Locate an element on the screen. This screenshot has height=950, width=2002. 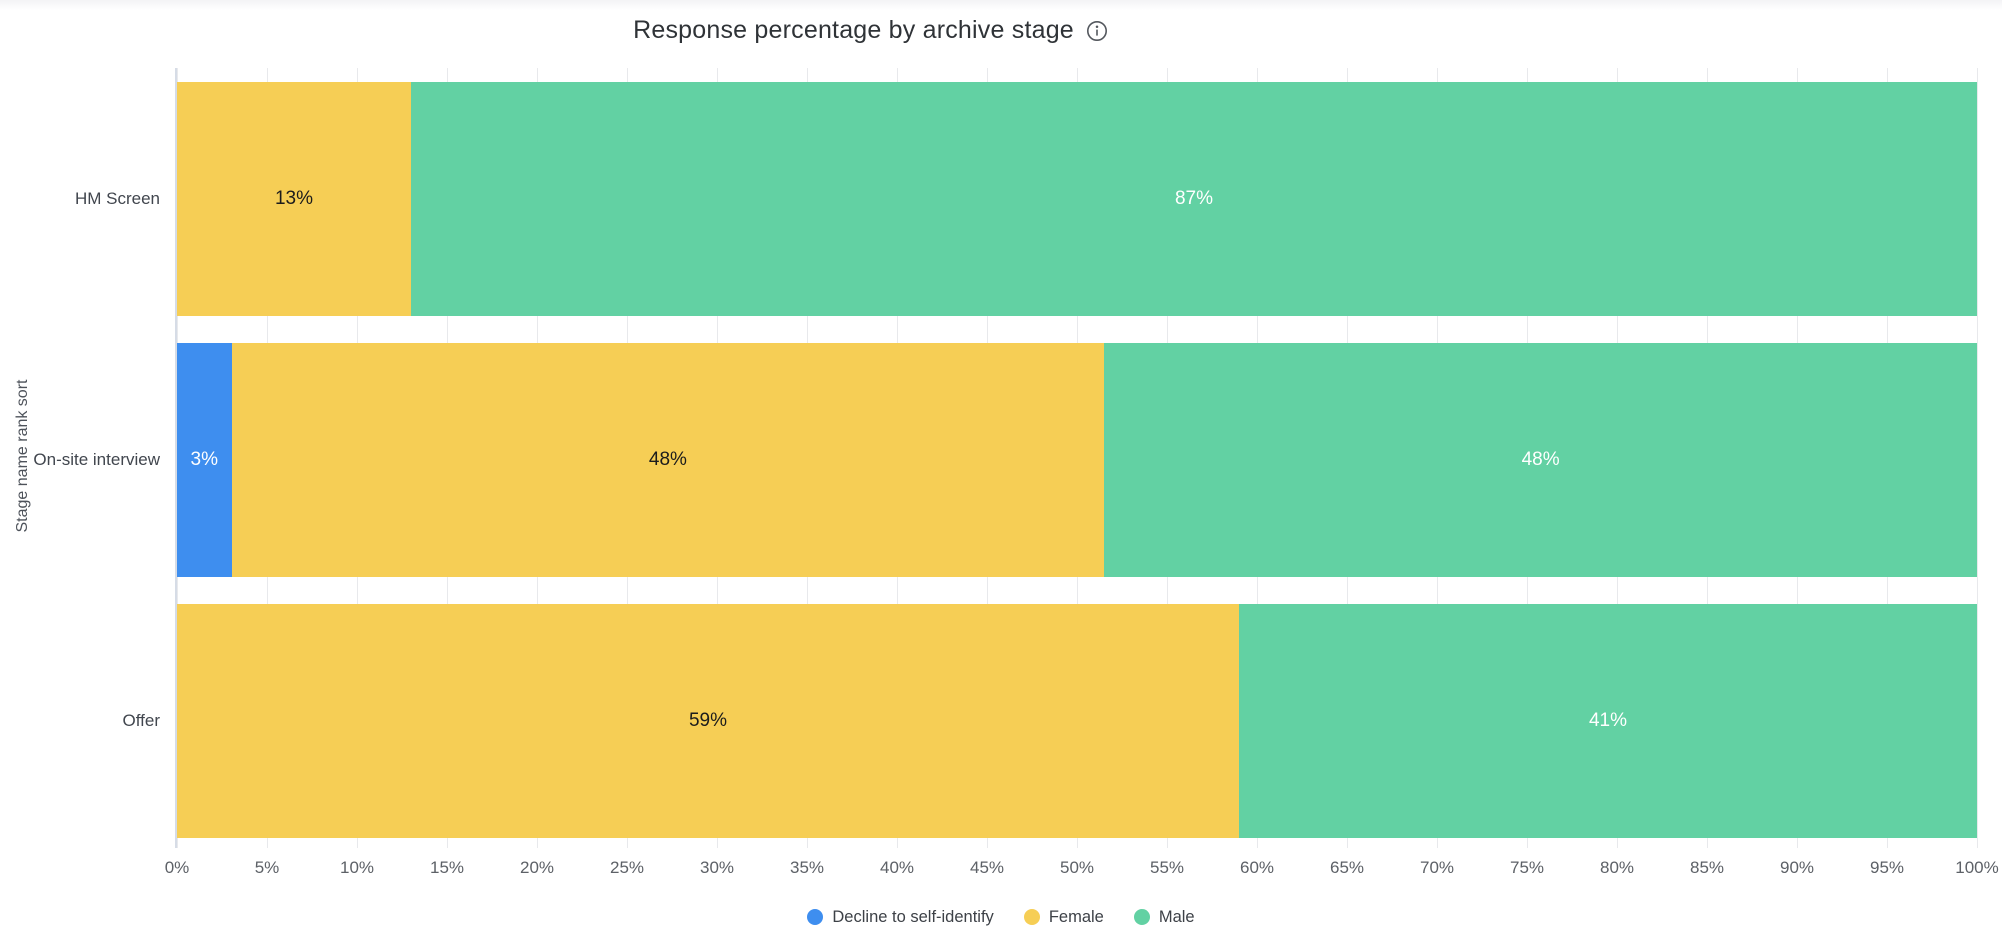
bar-segment-hm-screen-female: 13% is located at coordinates (294, 199).